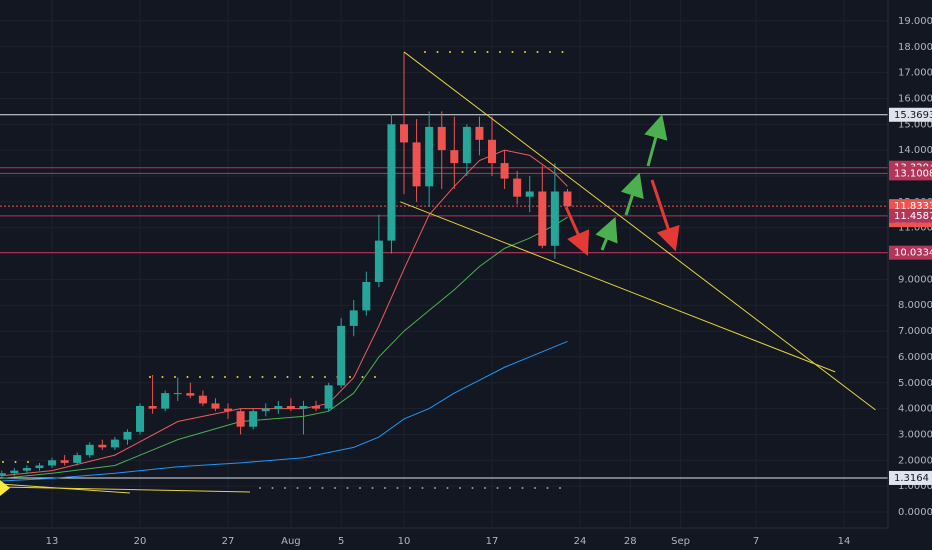 The height and width of the screenshot is (550, 932). I want to click on price-label: 15.3693, so click(913, 115).